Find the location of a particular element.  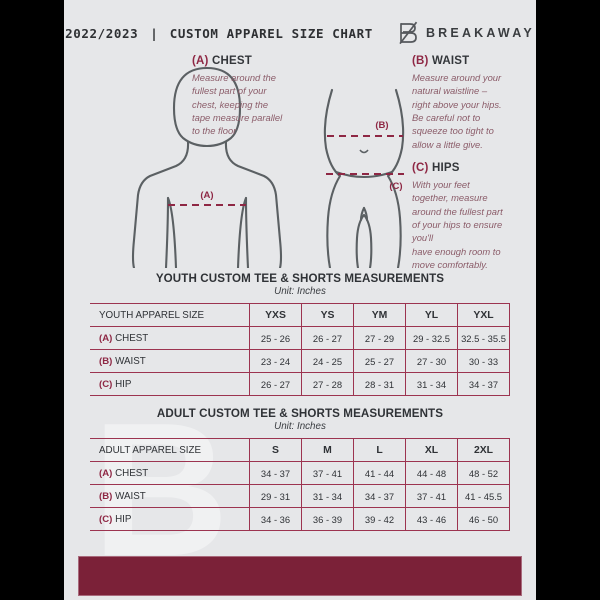

callout-chest-name: CHEST is located at coordinates (231, 61).